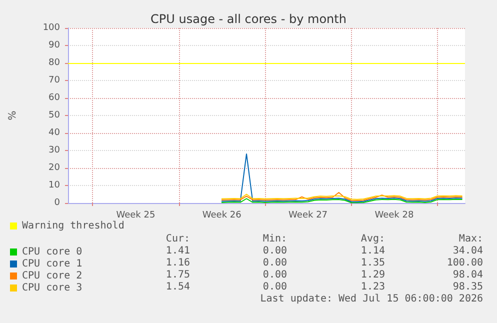 The height and width of the screenshot is (323, 497). I want to click on y-tick-label: 0, so click(57, 203).